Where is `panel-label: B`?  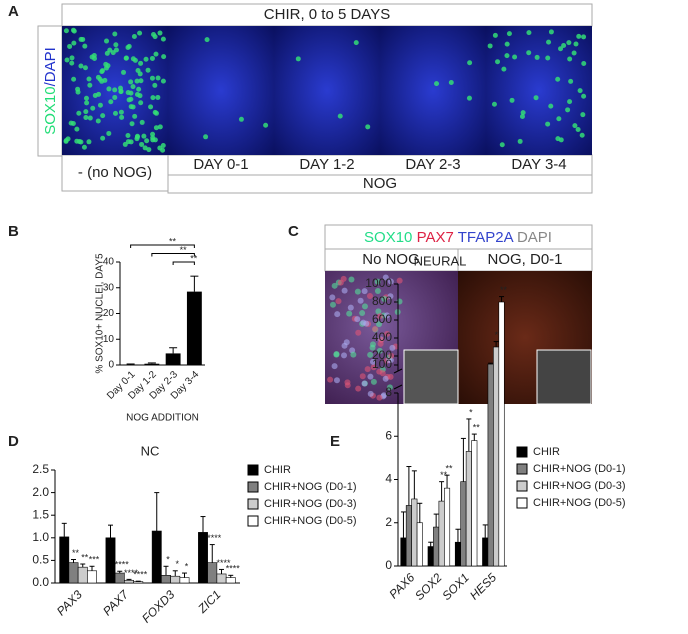 panel-label: B is located at coordinates (13, 231).